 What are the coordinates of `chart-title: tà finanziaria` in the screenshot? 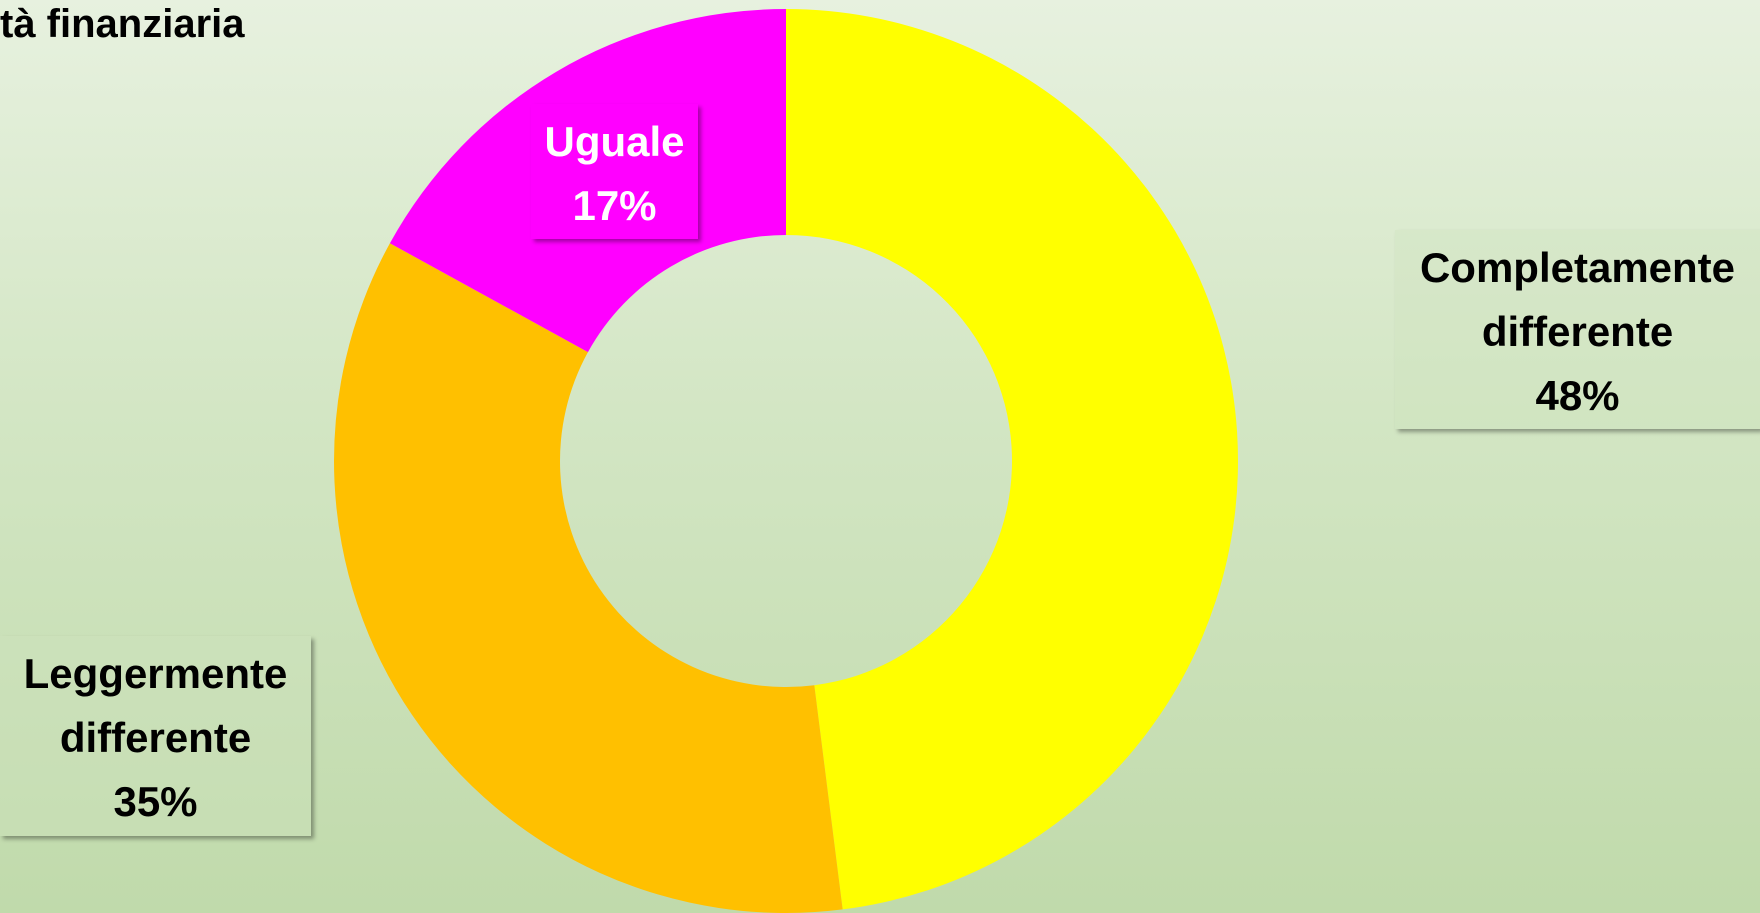 It's located at (122, 24).